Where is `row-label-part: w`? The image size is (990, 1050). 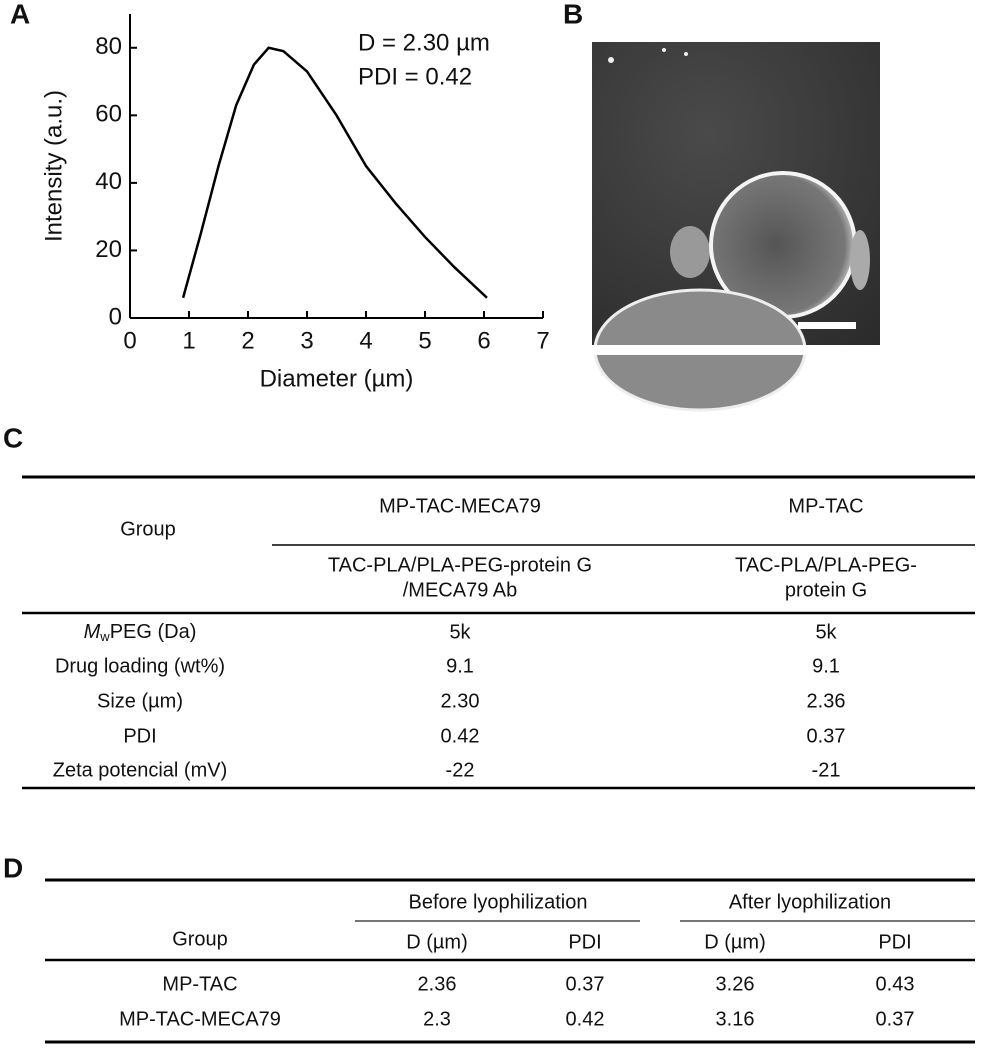 row-label-part: w is located at coordinates (104, 636).